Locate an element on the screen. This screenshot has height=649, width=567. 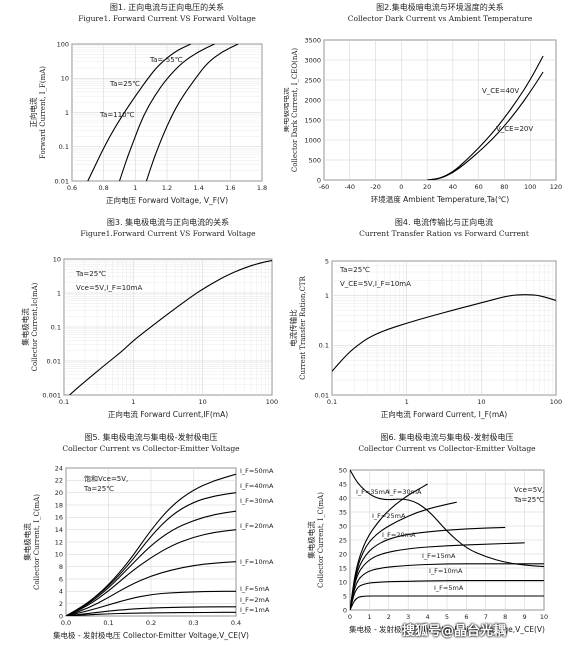
y-axis-label-en: Collector Dark Current, I_CEO(nA) is located at coordinates (295, 110).